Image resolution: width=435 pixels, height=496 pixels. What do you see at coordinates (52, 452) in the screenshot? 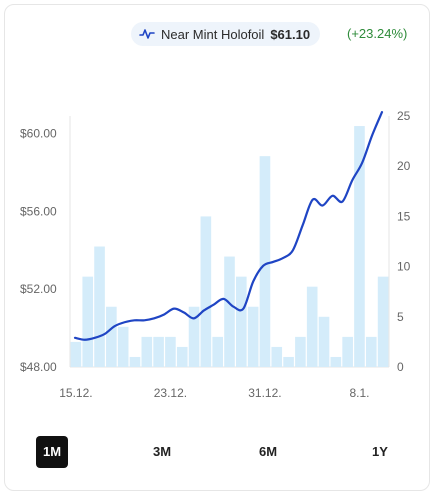
I see `range-1m-button: 1M` at bounding box center [52, 452].